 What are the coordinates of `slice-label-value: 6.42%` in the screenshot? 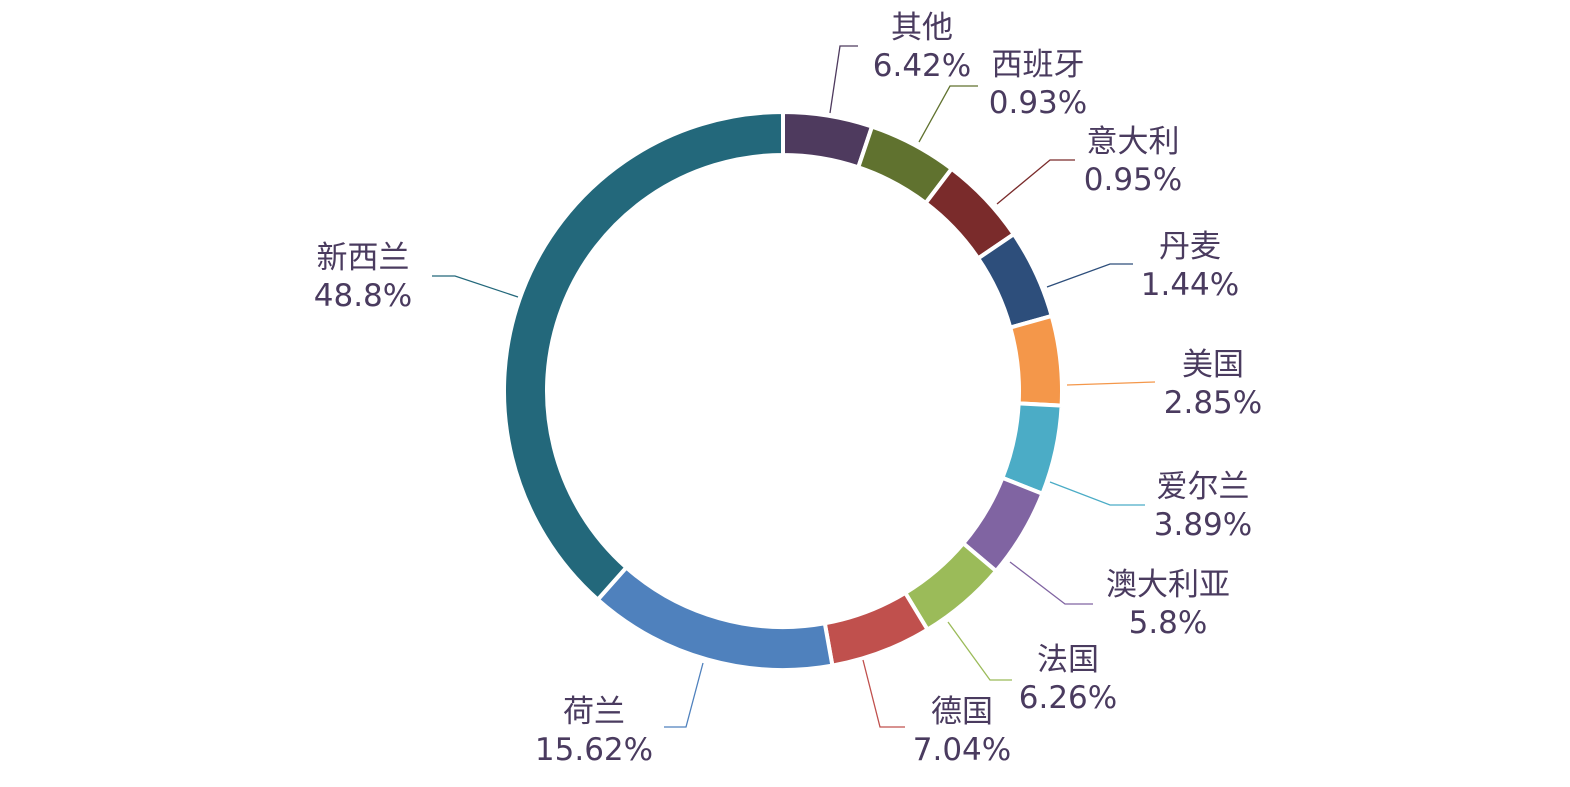 It's located at (922, 66).